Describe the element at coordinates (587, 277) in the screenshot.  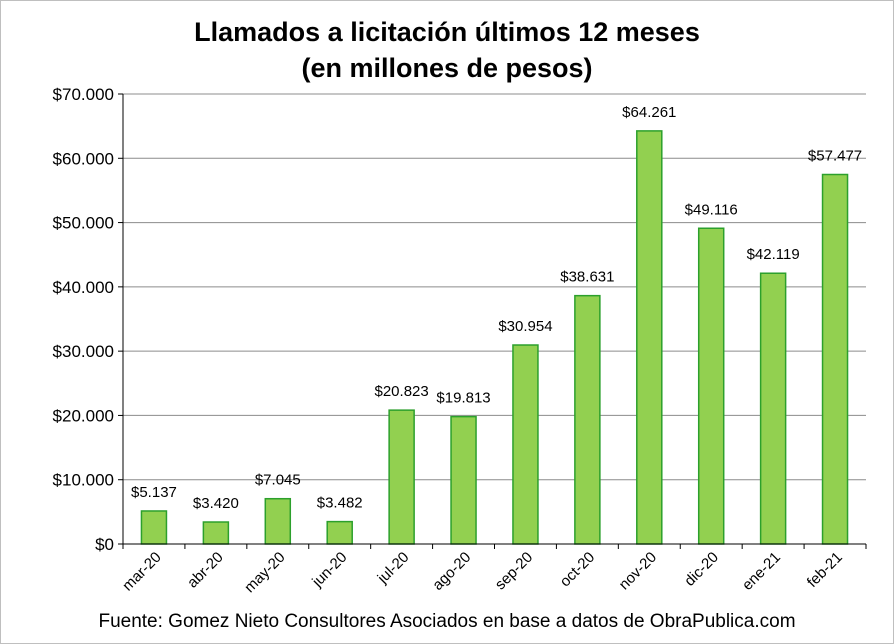
I see `data-label: $38.631` at that location.